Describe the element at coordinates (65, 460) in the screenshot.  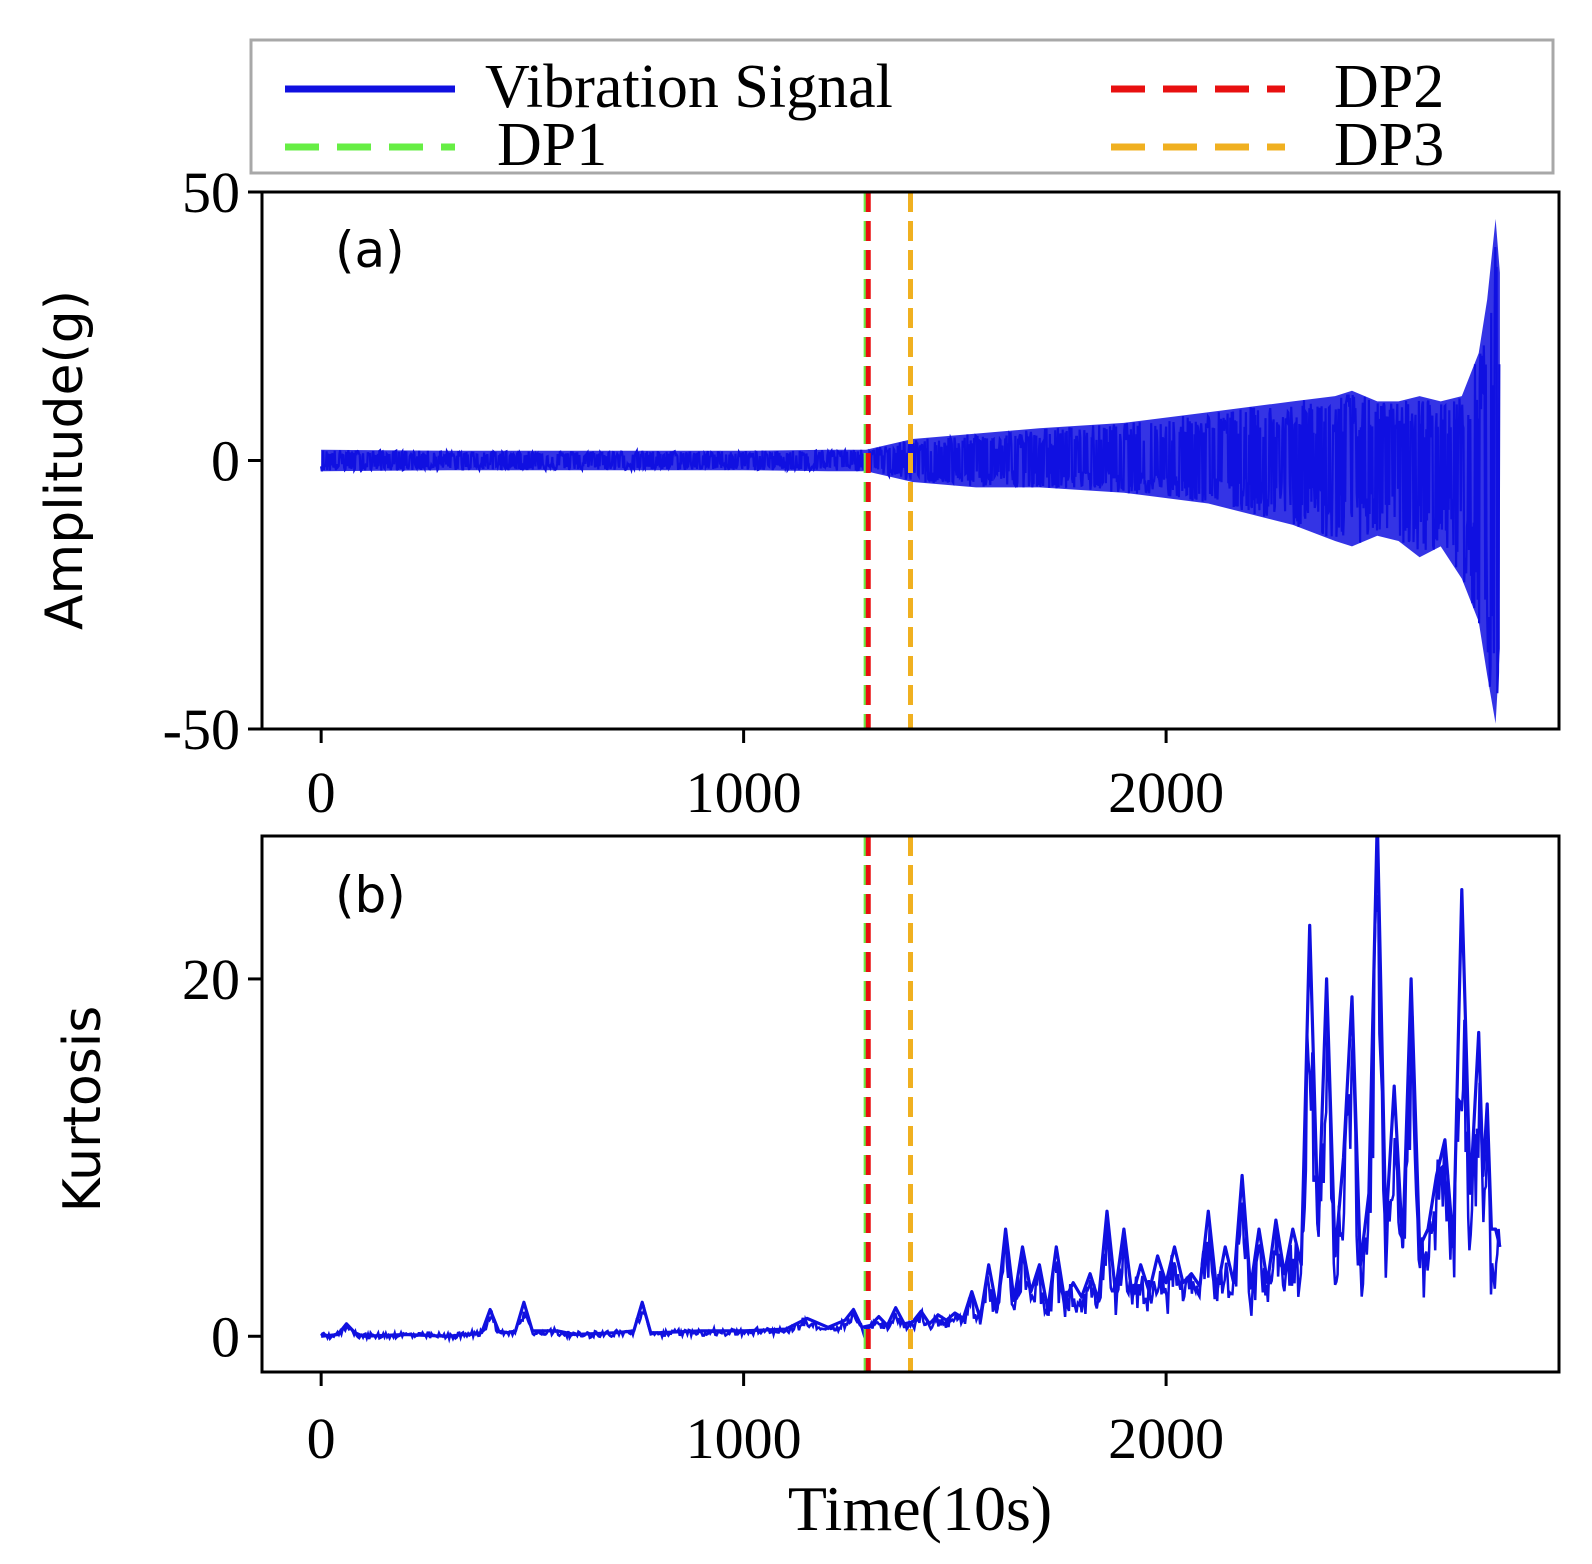
I see `panel-a-ylabel: Amplitude(g)` at that location.